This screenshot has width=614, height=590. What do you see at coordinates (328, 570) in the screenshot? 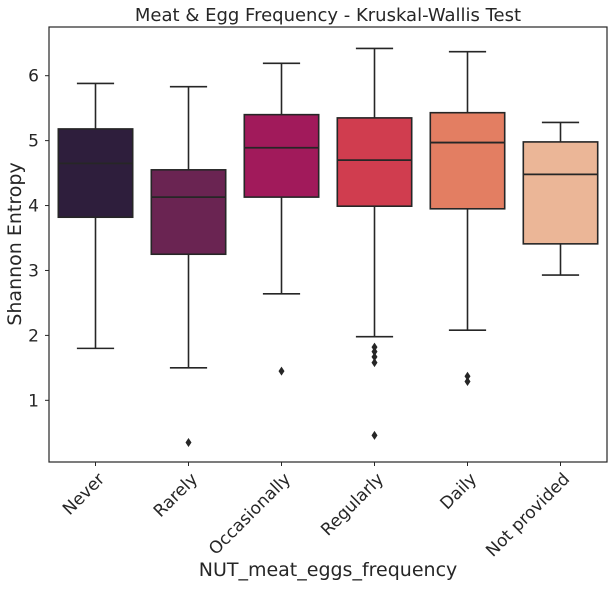
I see `x-axis-label: NUT_meat_eggs_frequency` at bounding box center [328, 570].